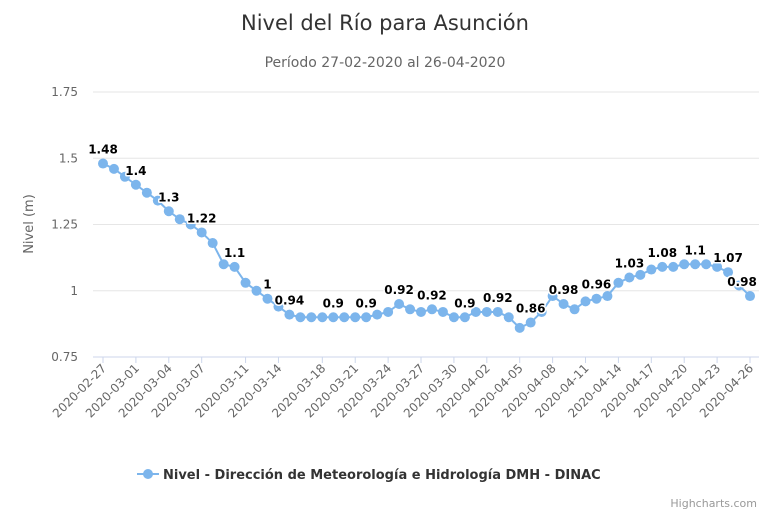  What do you see at coordinates (597, 285) in the screenshot?
I see `data-label: 0.96` at bounding box center [597, 285].